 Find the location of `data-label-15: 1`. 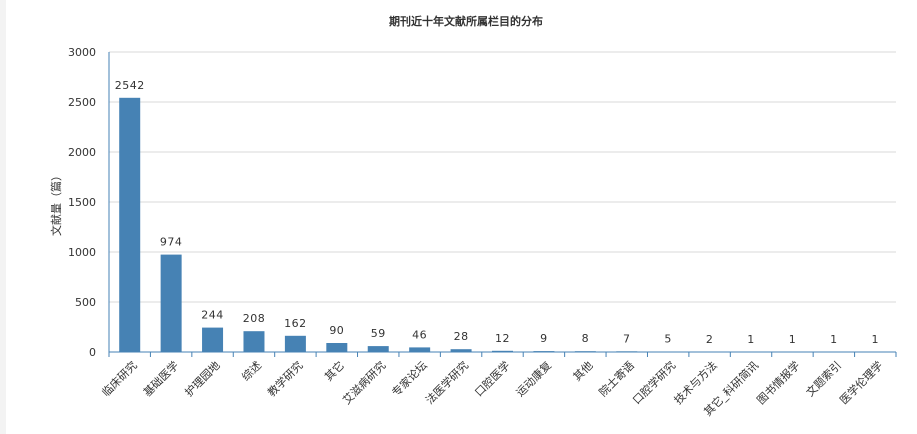

data-label-15: 1 is located at coordinates (751, 339).